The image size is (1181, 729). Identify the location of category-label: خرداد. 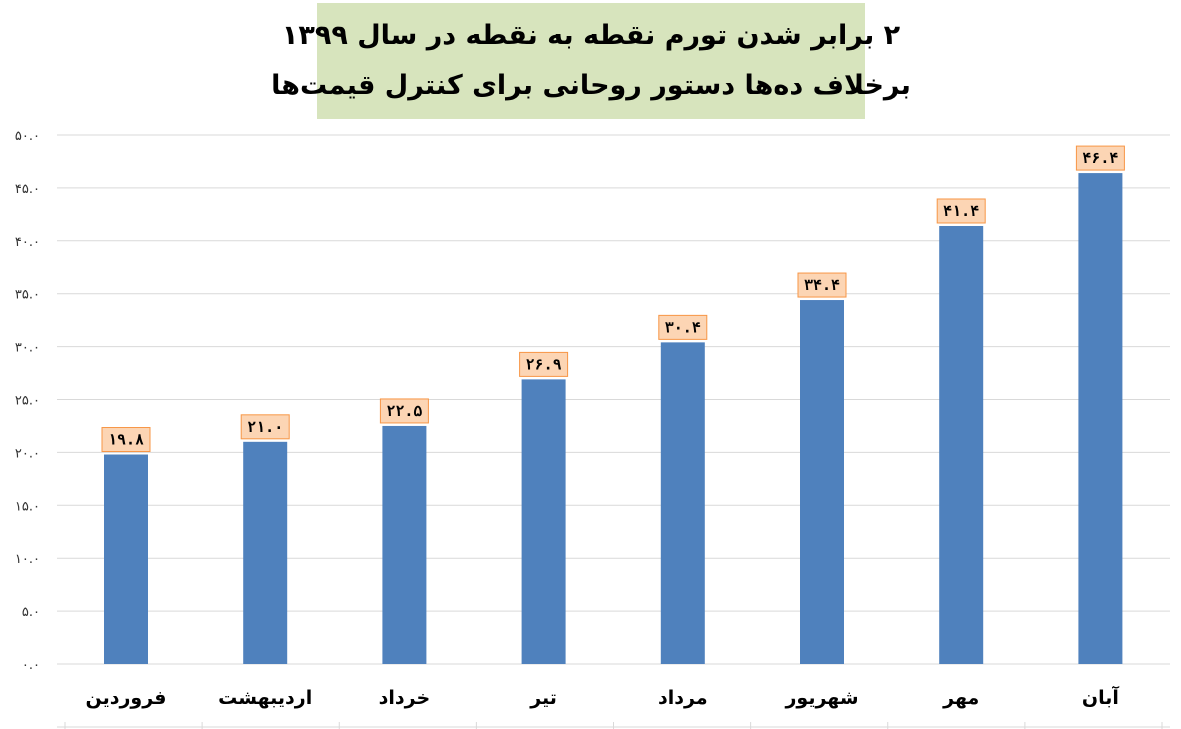
(405, 698).